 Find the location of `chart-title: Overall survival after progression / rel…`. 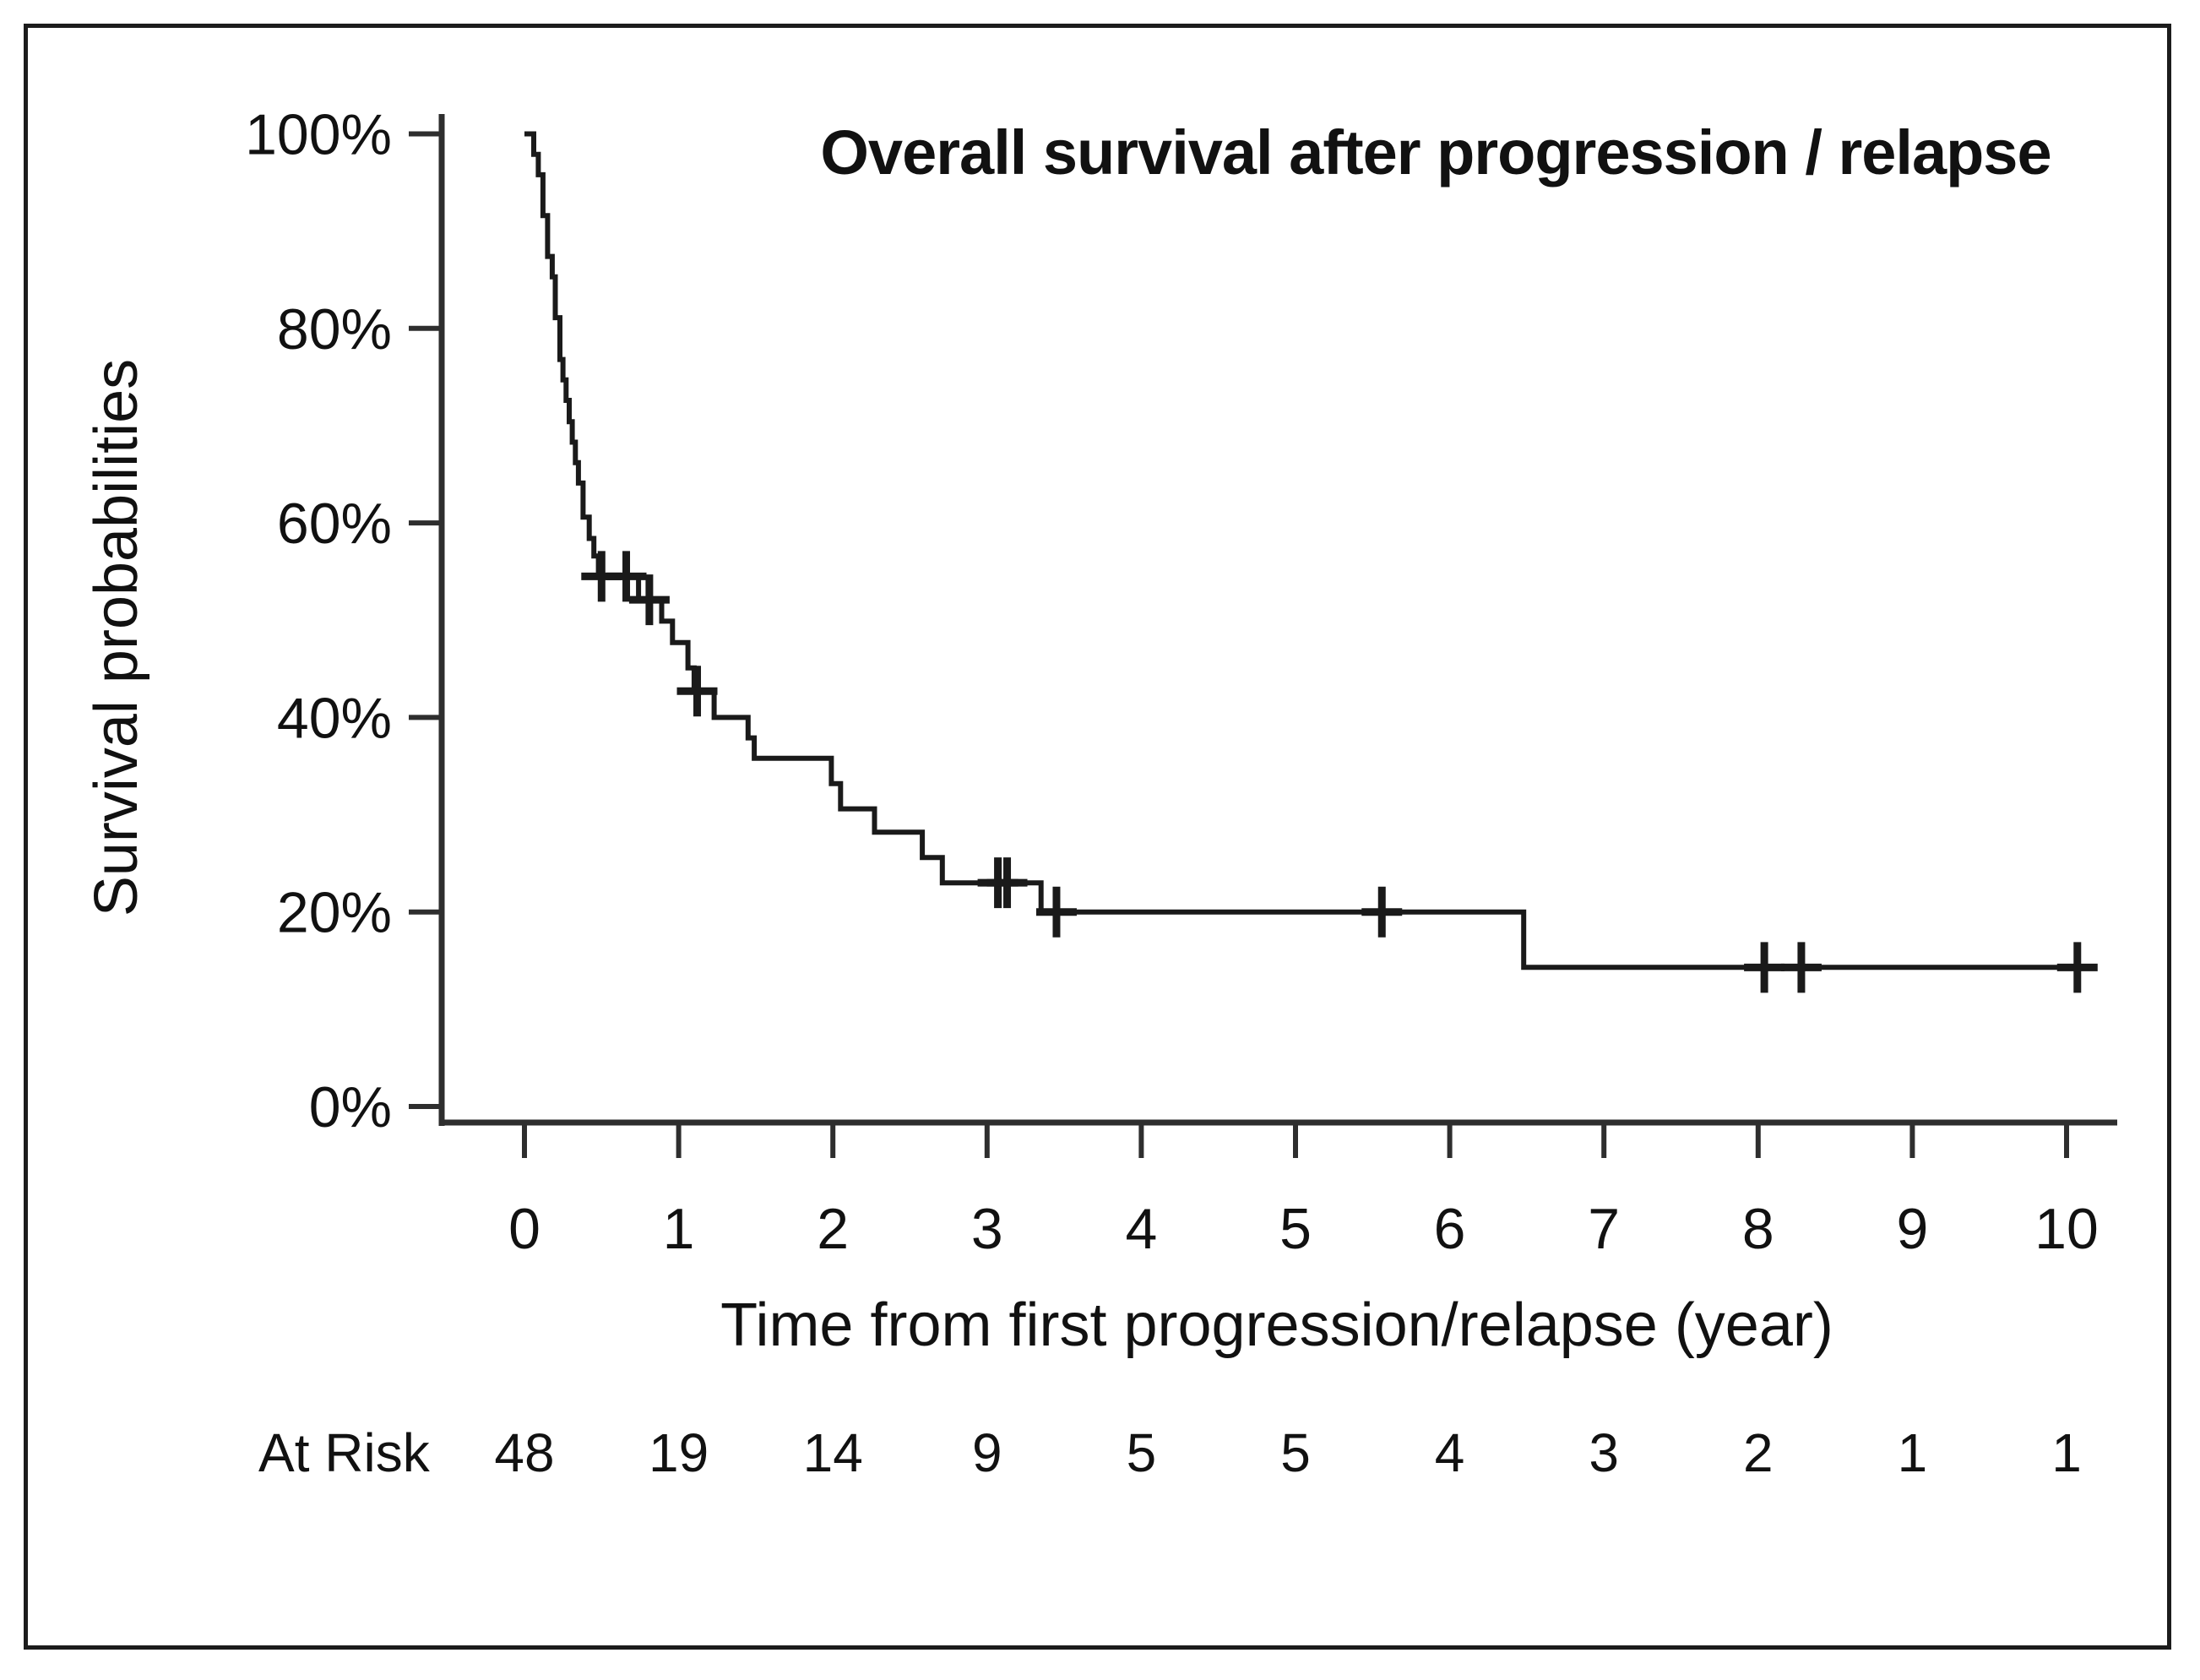

chart-title: Overall survival after progression / rel… is located at coordinates (1435, 152).